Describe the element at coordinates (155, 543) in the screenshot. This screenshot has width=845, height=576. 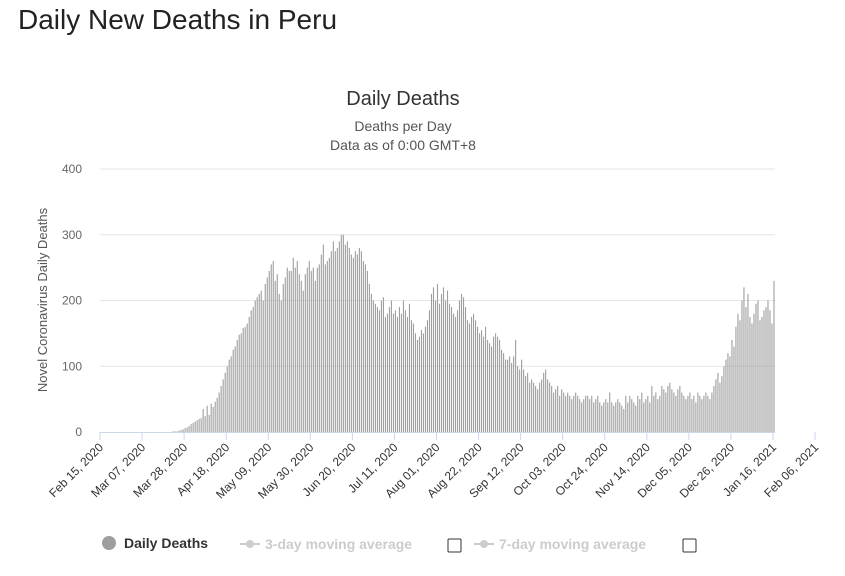
I see `legend-item-daily-deaths: Daily Deaths` at that location.